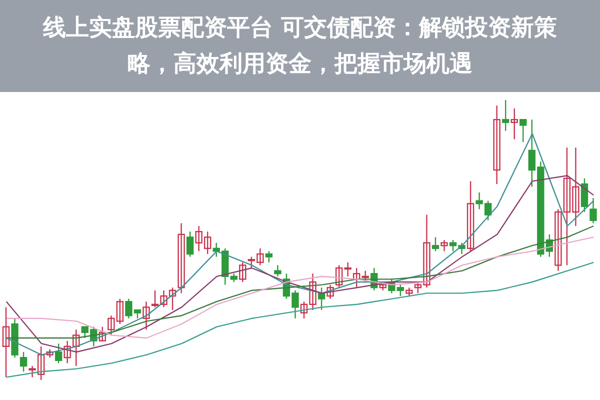 This screenshot has width=600, height=400. Describe the element at coordinates (300, 46) in the screenshot. I see `chart-title: 线上实盘股票配资平台 可交债配资：解锁投资新策略，高效利用资金，把握市场机遇` at that location.